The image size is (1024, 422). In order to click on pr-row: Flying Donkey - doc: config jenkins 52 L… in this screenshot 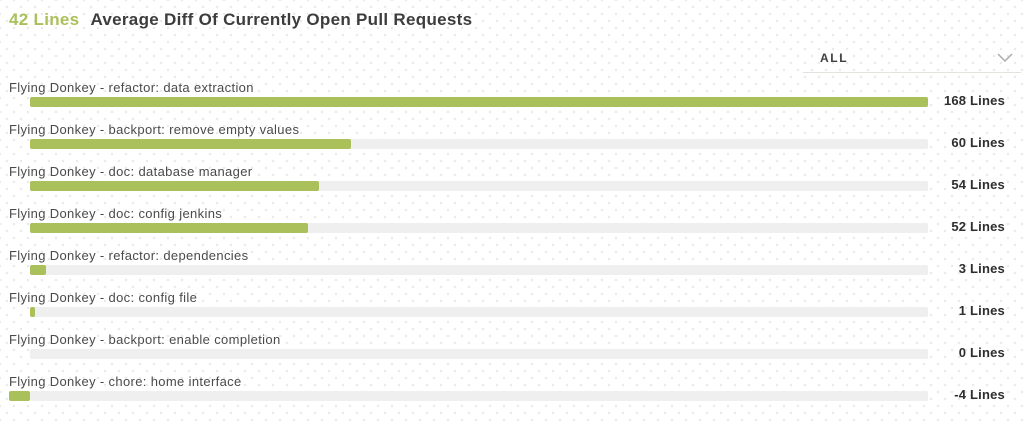, I will do `click(512, 226)`.